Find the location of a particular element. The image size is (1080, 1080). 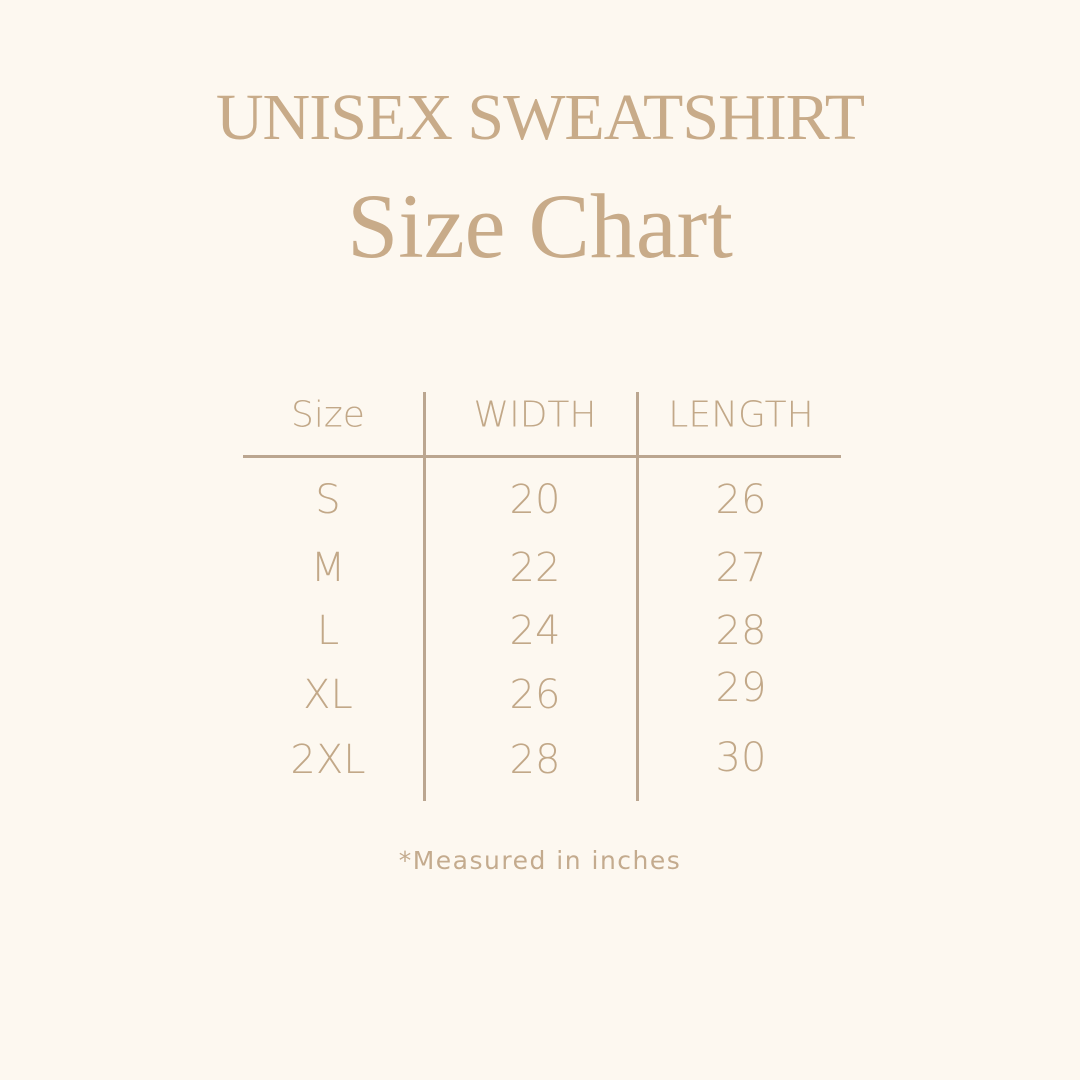

header-divider is located at coordinates (542, 456).